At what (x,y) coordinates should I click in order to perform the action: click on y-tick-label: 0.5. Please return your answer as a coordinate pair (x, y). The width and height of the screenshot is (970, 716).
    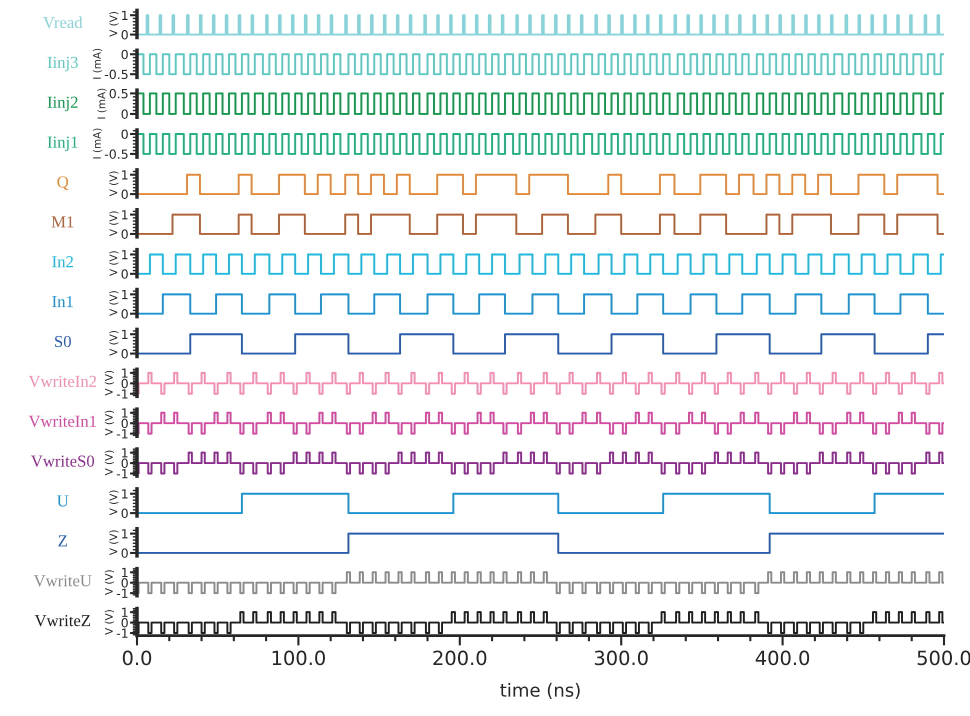
    Looking at the image, I should click on (119, 93).